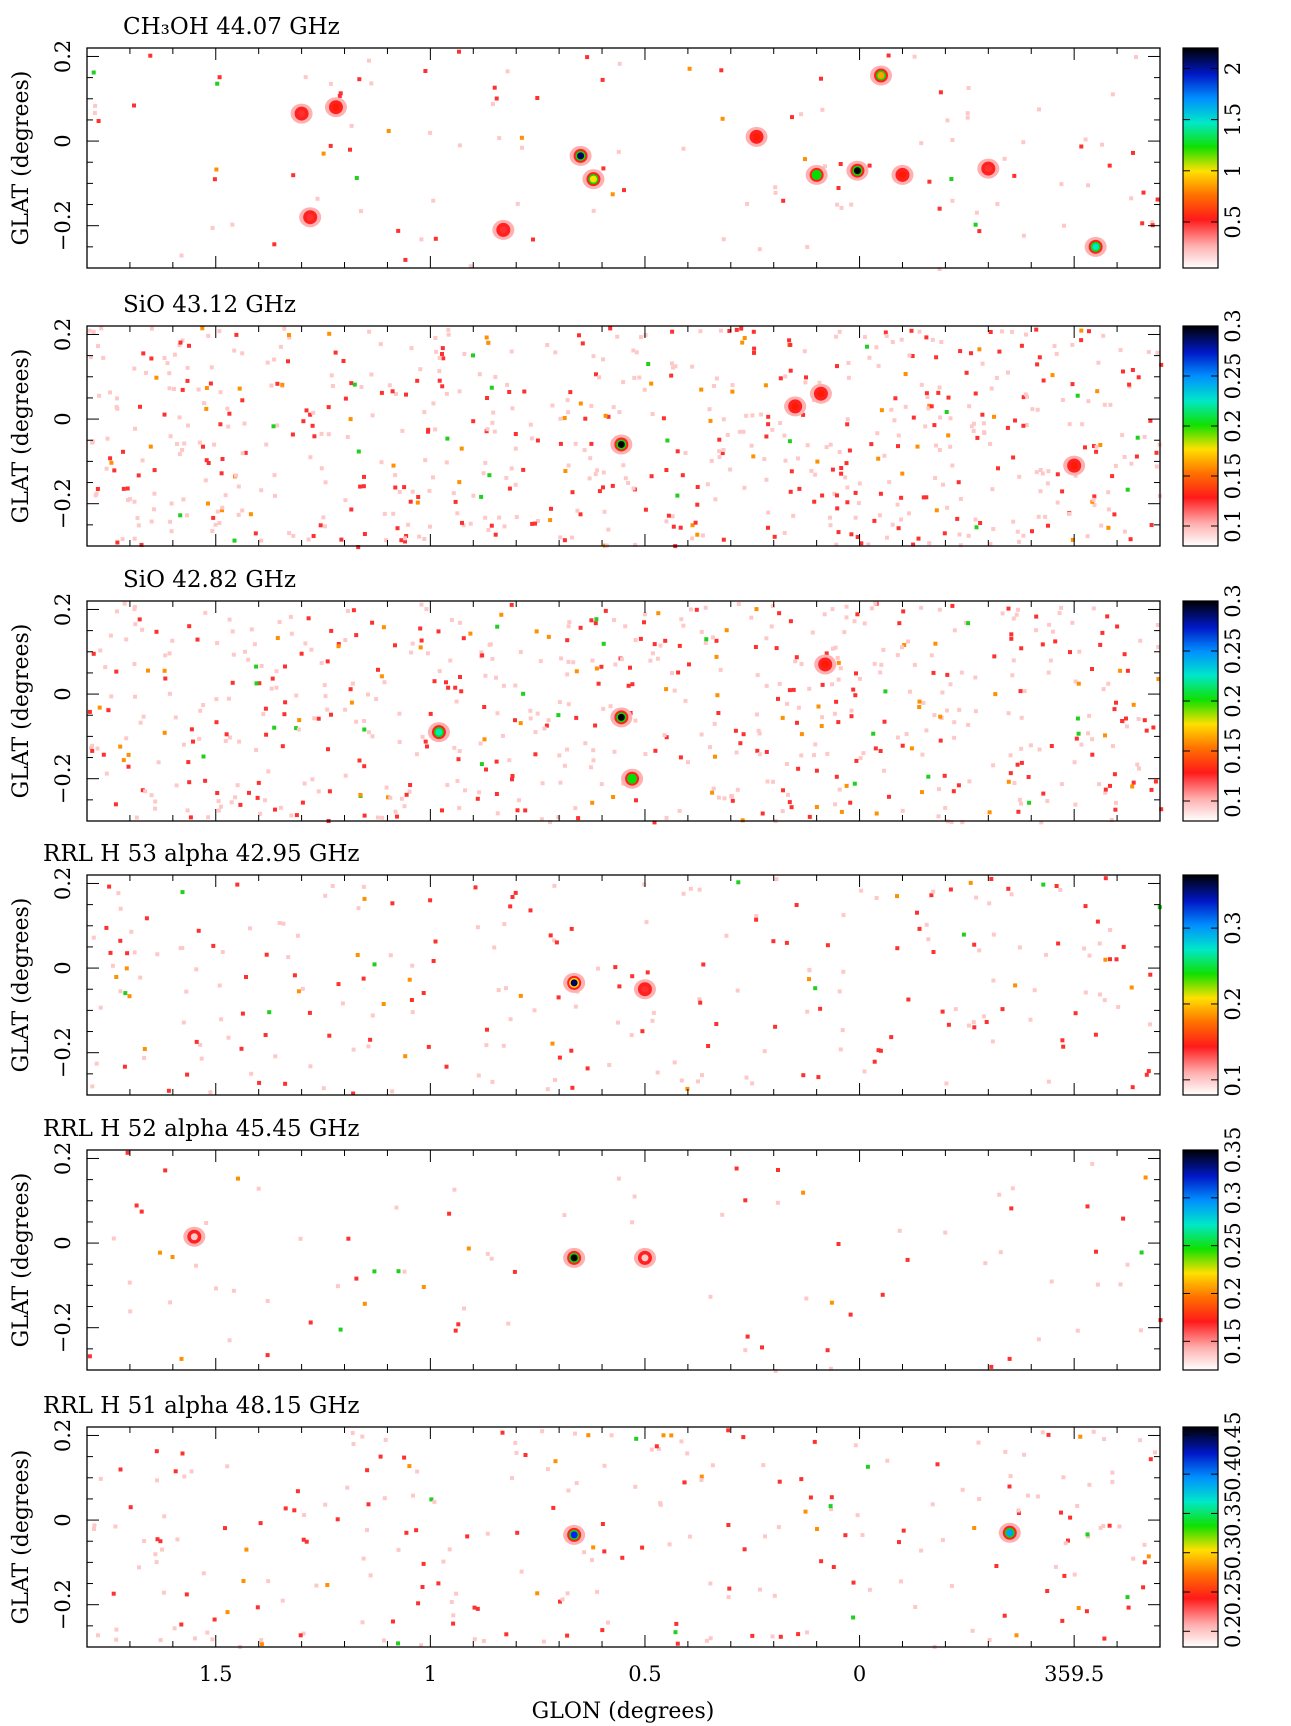  I want to click on colorbar: 0.5 1 1.5 2, so click(1213, 158).